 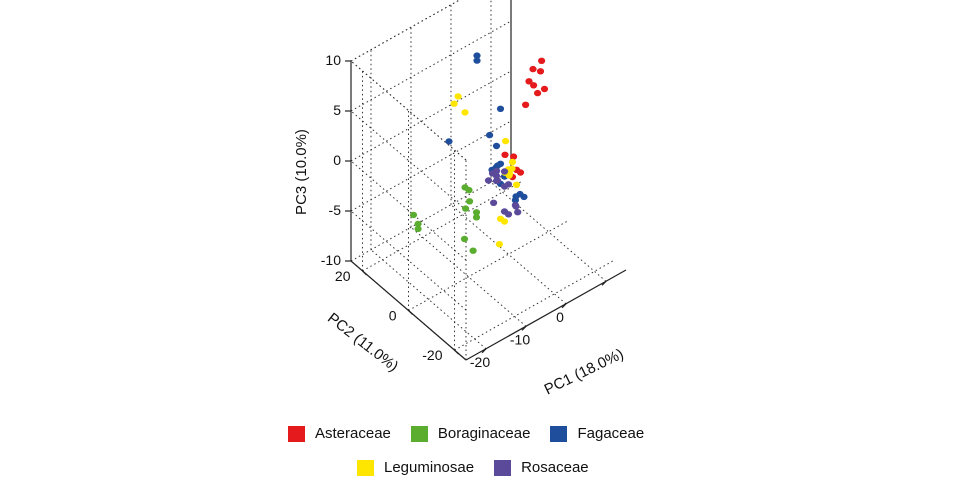 I want to click on legend-swatch-rosaceae, so click(x=503, y=467).